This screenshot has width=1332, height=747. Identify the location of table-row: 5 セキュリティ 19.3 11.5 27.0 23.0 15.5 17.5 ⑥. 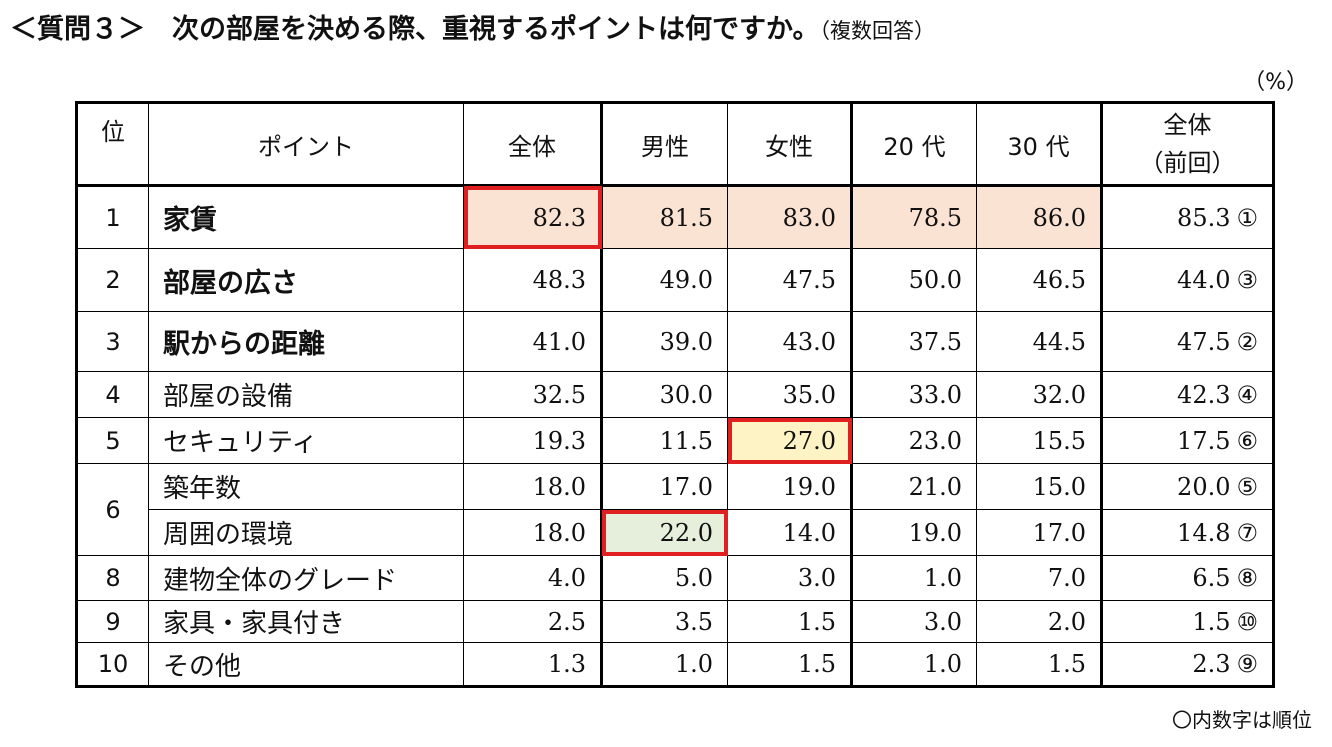
(675, 440).